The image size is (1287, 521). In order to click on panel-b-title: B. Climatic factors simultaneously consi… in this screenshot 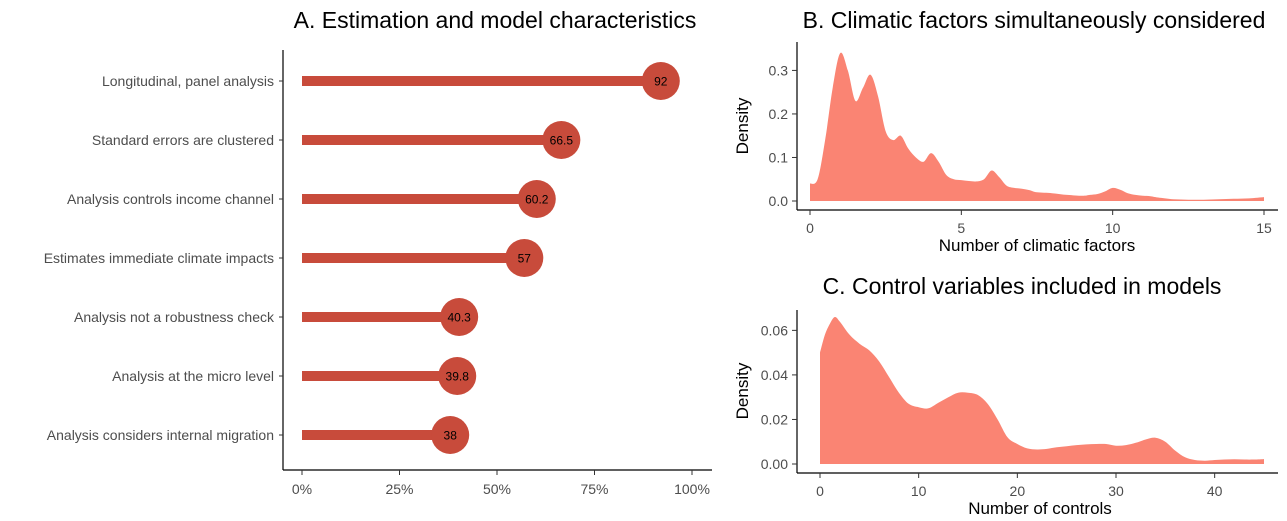, I will do `click(1034, 20)`.